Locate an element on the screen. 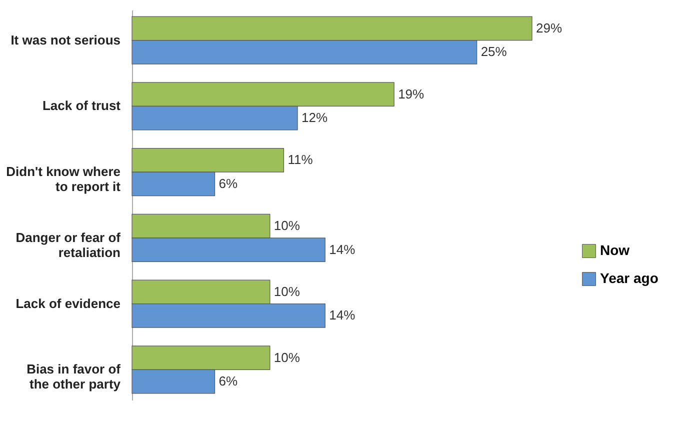 The height and width of the screenshot is (427, 692). data-label: 12% is located at coordinates (315, 118).